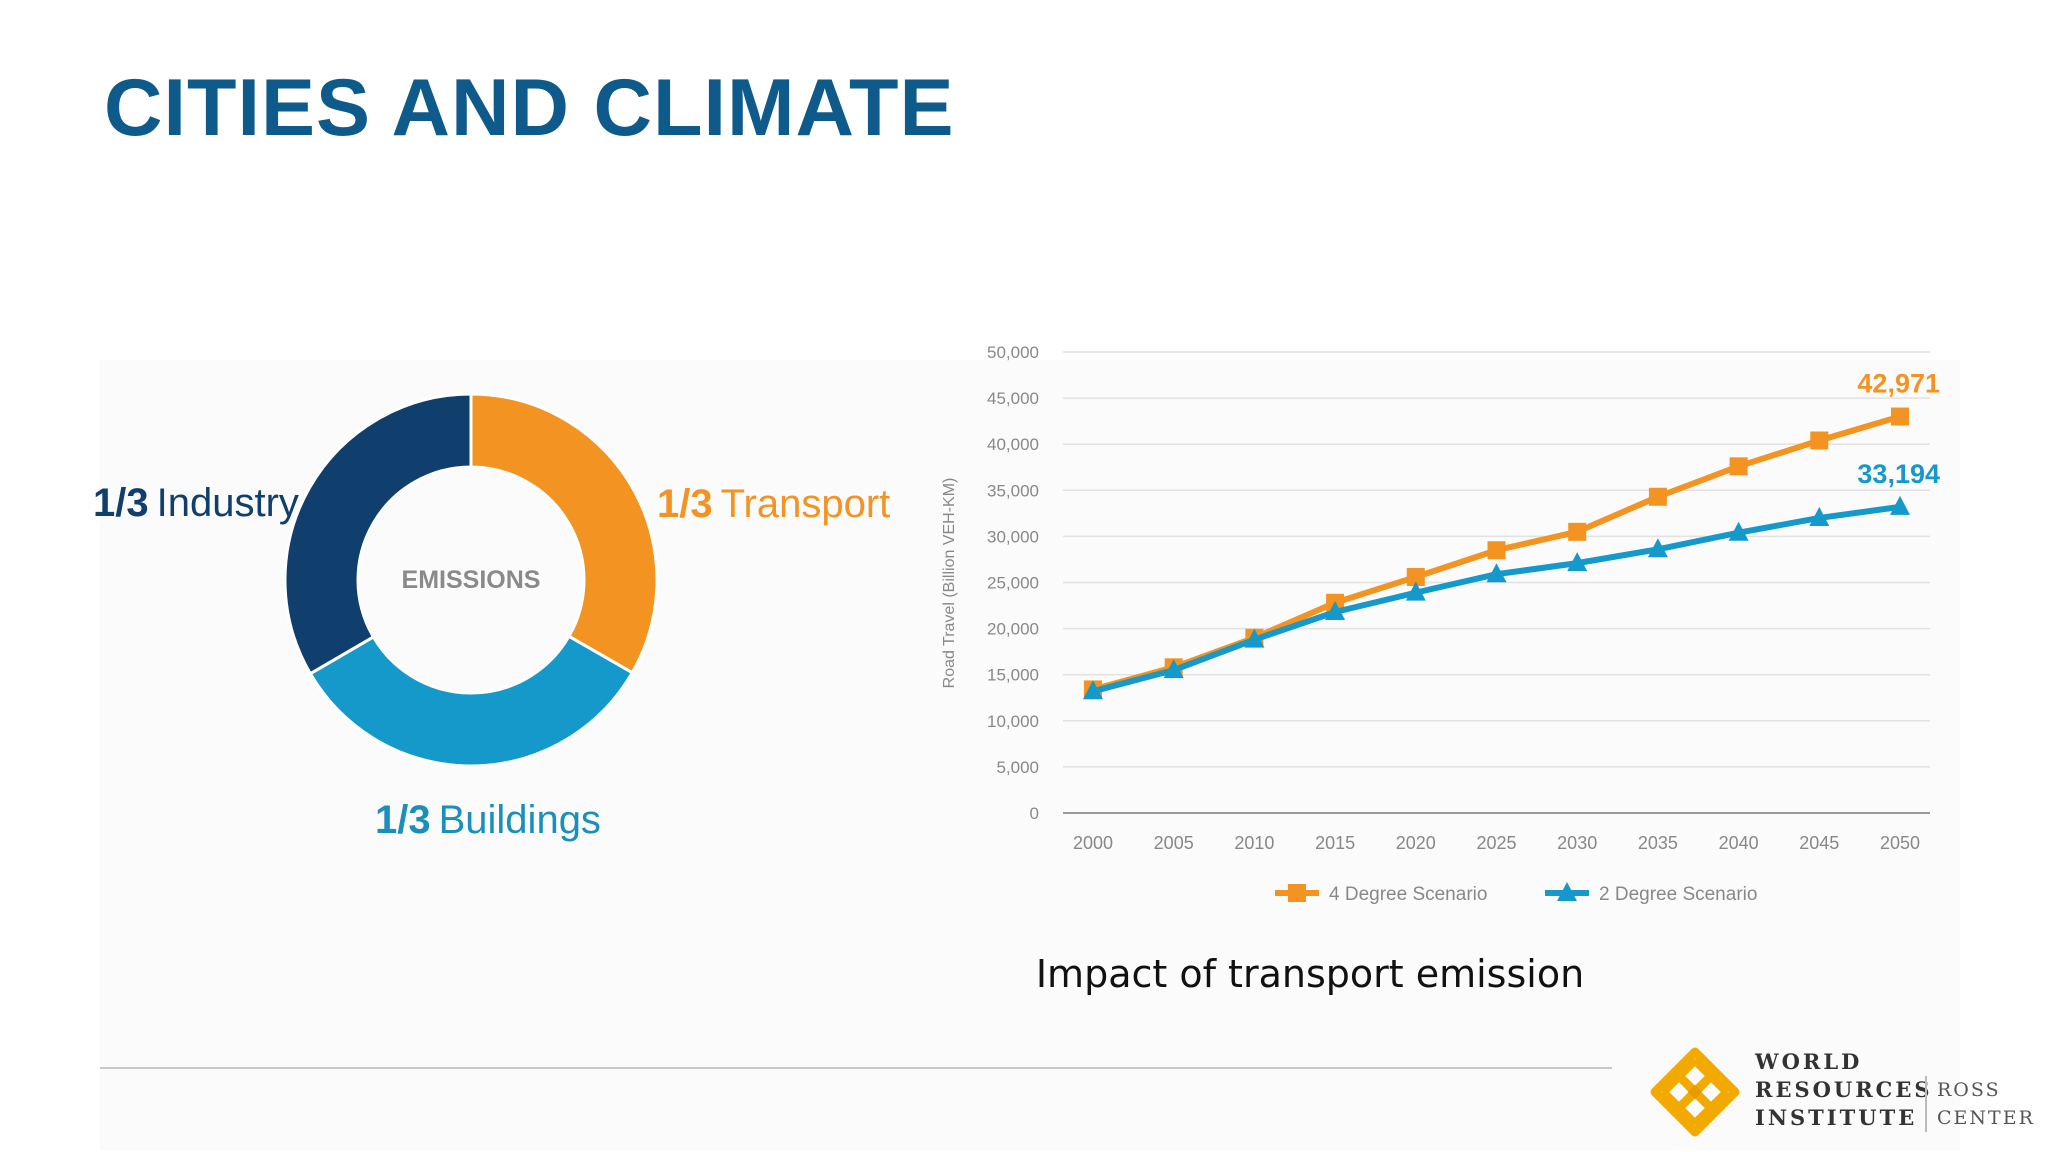  Describe the element at coordinates (1819, 843) in the screenshot. I see `x-tick-label: 2045` at that location.